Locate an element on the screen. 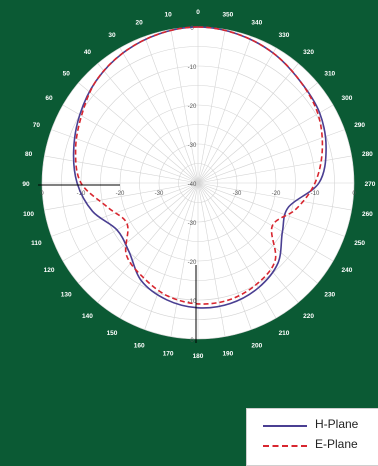  angle-tick-label: 300 is located at coordinates (347, 98).